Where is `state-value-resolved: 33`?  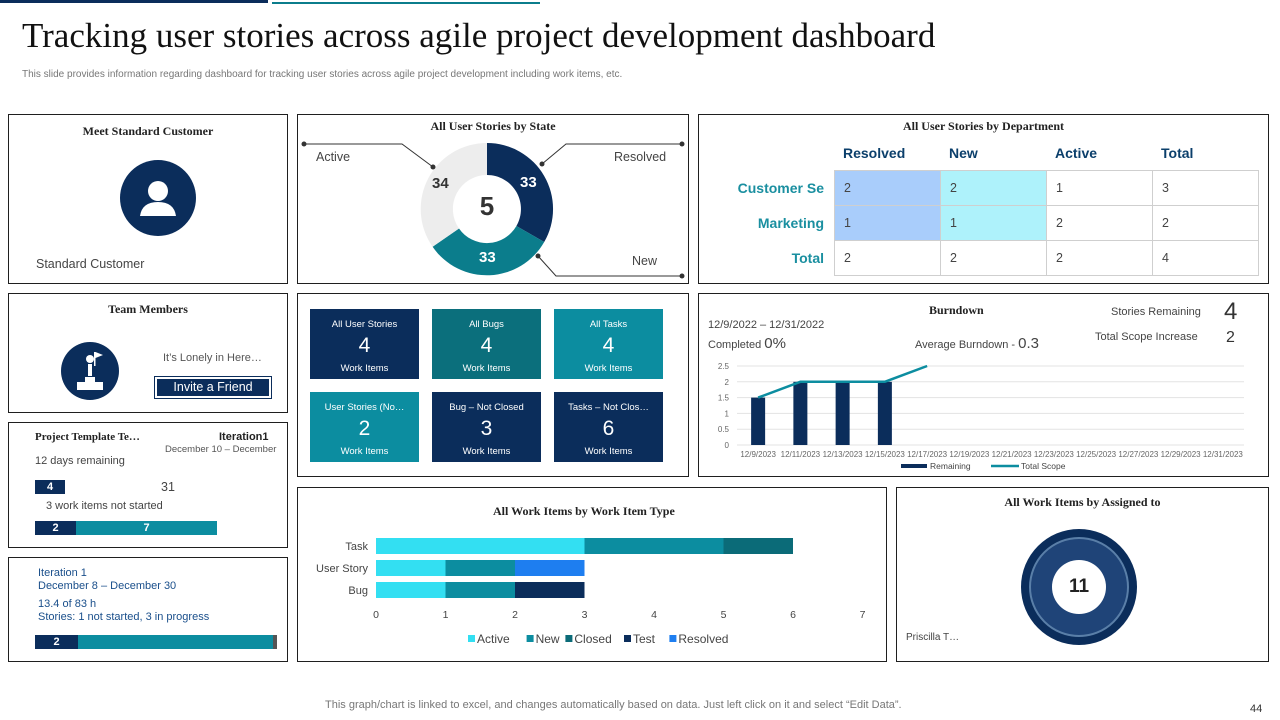 state-value-resolved: 33 is located at coordinates (528, 182).